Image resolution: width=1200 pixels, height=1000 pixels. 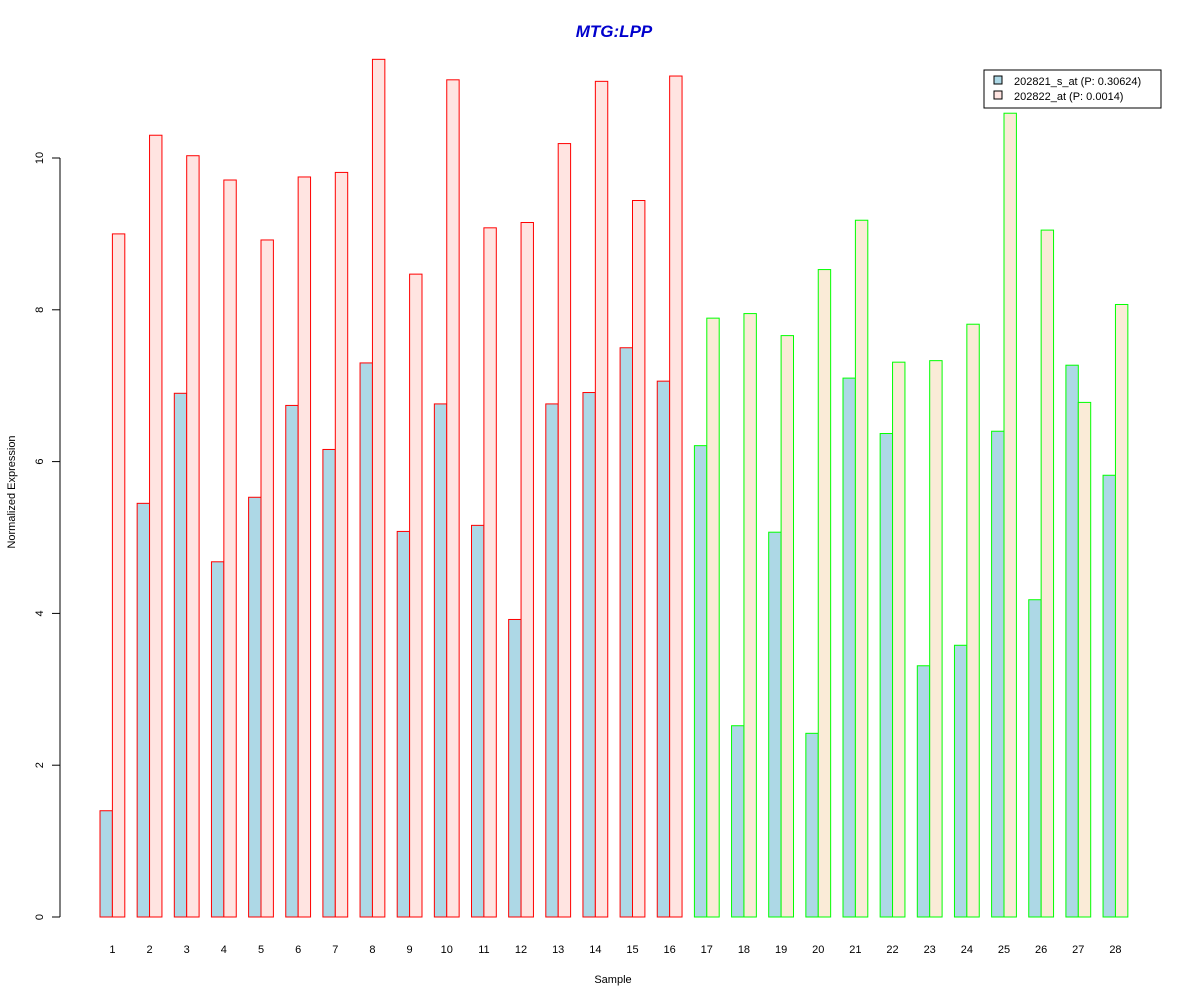 What do you see at coordinates (855, 950) in the screenshot?
I see `x-tick-label: 21` at bounding box center [855, 950].